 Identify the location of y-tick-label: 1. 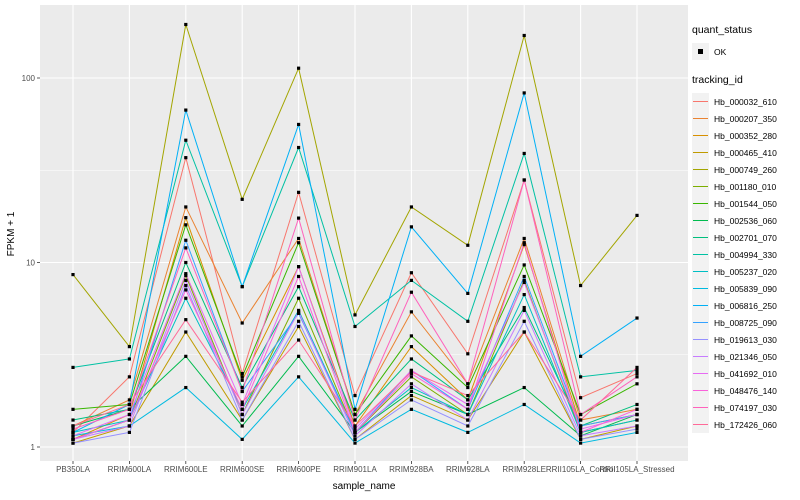
(33, 447).